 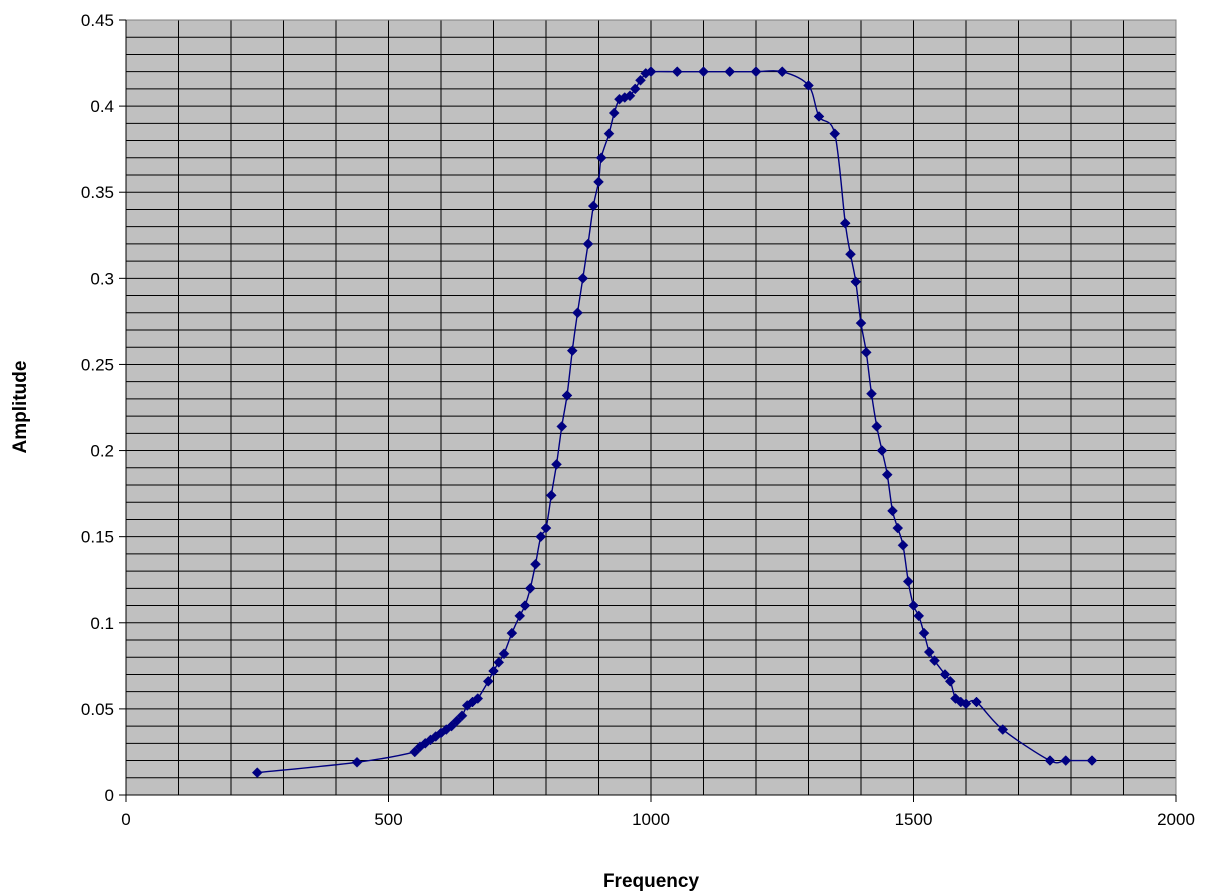 What do you see at coordinates (97, 20) in the screenshot?
I see `y-tick-label: 0.45` at bounding box center [97, 20].